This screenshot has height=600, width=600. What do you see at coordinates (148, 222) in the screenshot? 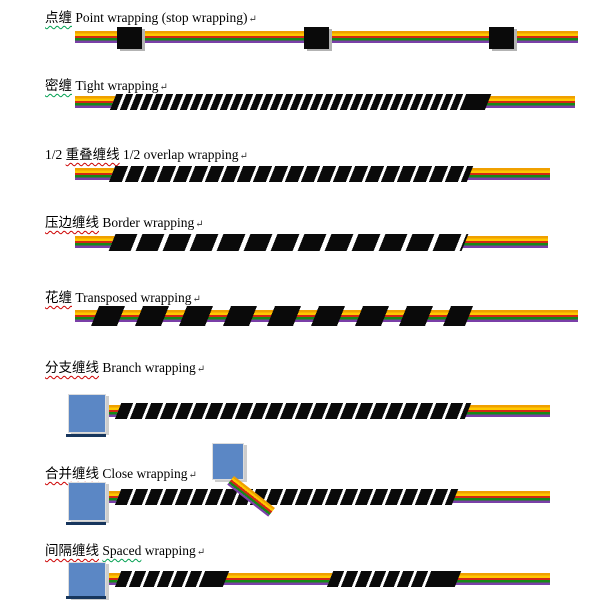
I see `label-en: Border wrapping` at bounding box center [148, 222].